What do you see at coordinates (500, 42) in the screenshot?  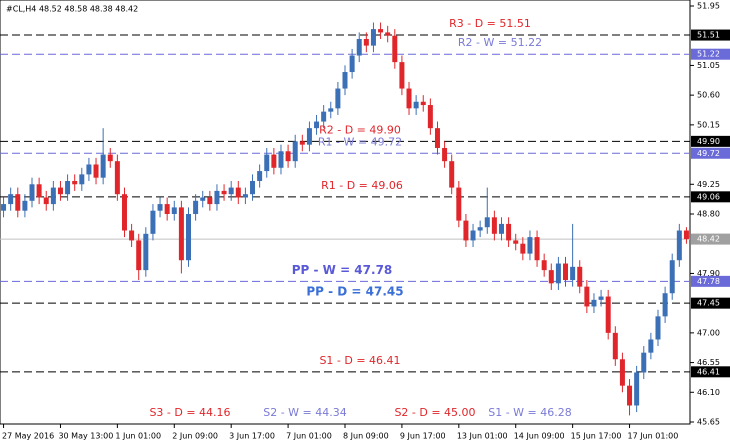 I see `level-label: R2 - W = 51.22` at bounding box center [500, 42].